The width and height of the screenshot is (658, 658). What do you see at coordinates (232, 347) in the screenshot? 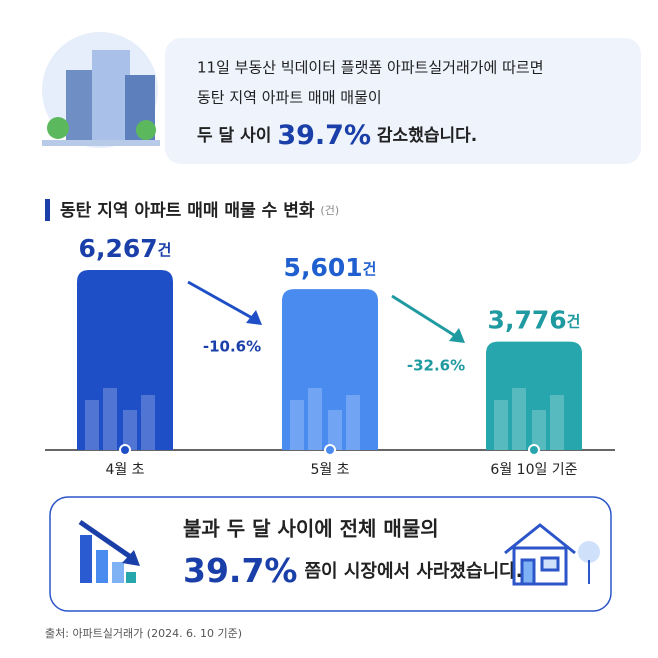
I see `change-label: -10.6%` at bounding box center [232, 347].